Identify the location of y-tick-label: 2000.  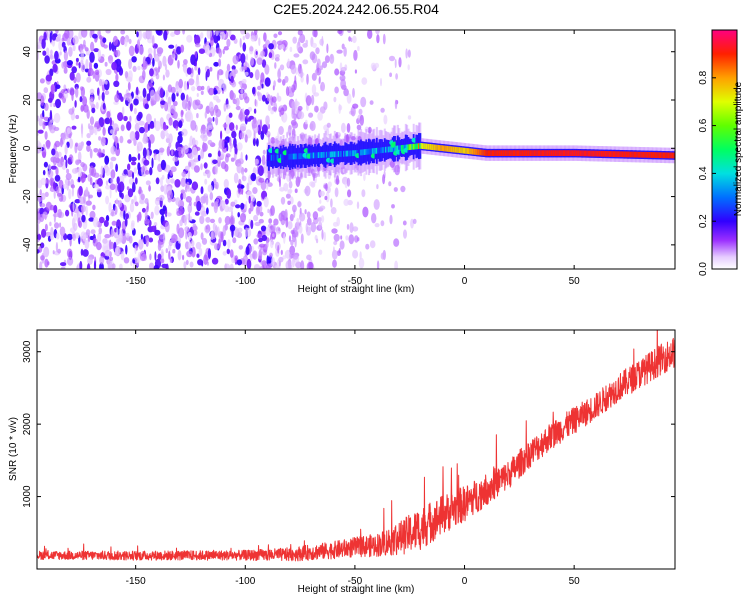
(27, 424).